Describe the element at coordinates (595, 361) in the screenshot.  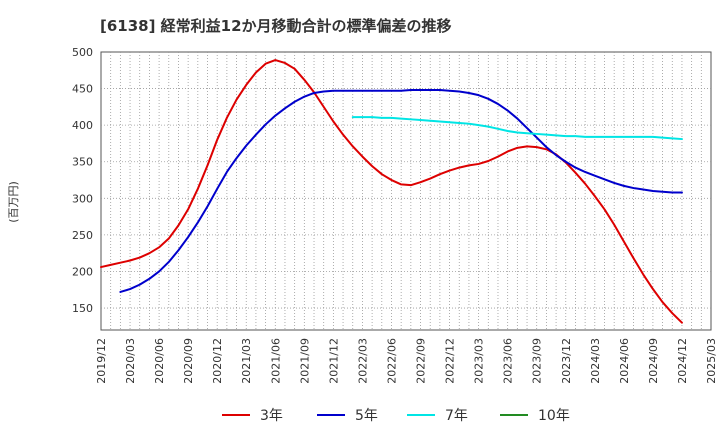
I see `x-tick-label: 2024/03` at that location.